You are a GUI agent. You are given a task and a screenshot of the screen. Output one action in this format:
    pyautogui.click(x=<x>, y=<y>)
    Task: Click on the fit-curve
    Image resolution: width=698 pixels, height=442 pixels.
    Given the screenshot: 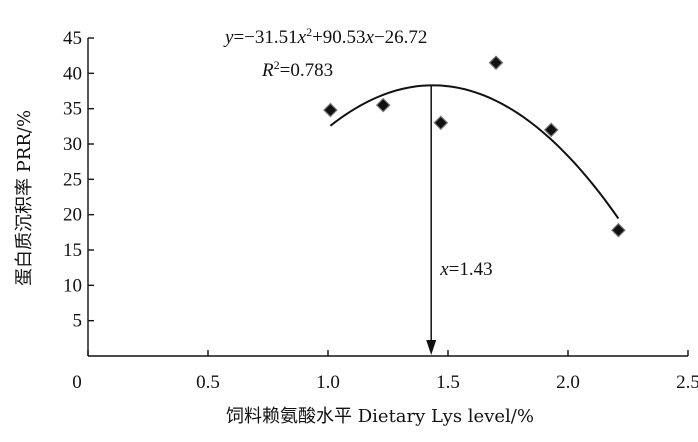 What is the action you would take?
    pyautogui.click(x=474, y=152)
    